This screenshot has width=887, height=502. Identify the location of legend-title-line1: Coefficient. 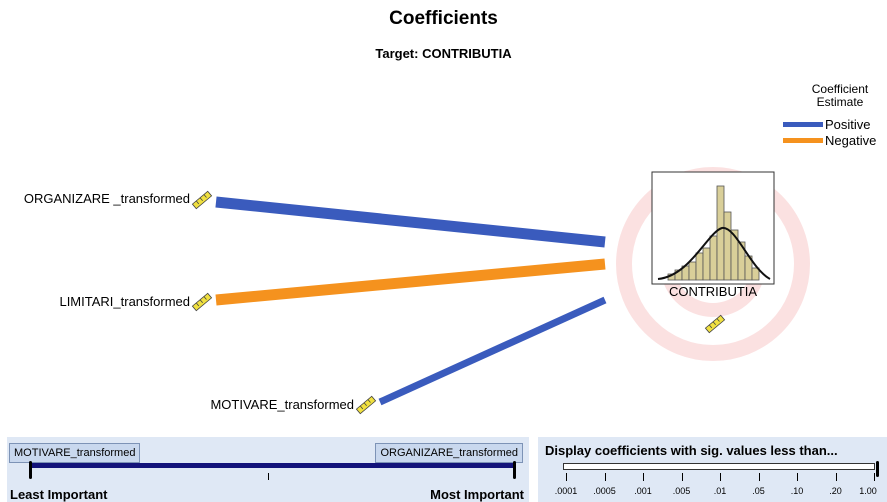
(840, 89).